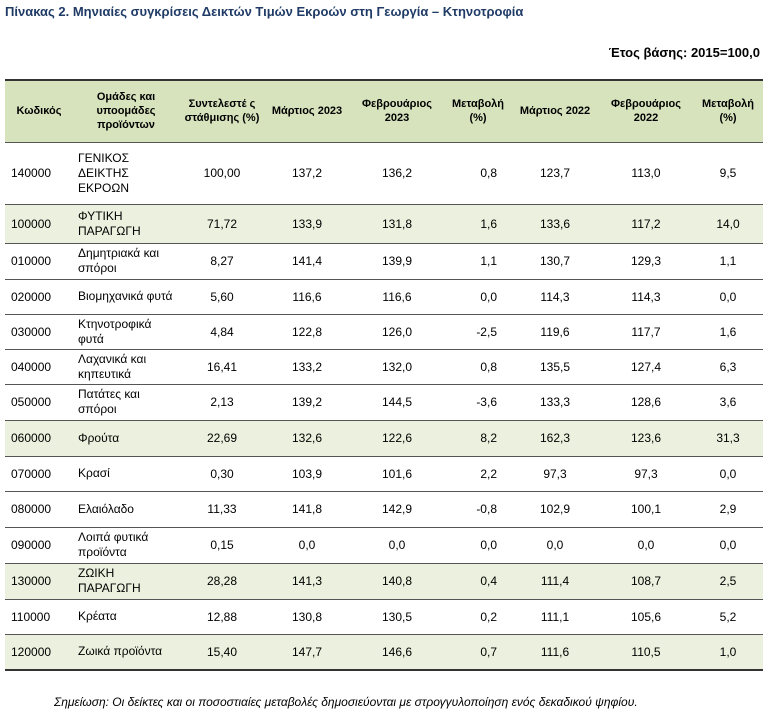 This screenshot has width=768, height=713. What do you see at coordinates (39, 652) in the screenshot?
I see `row-code: 120000` at bounding box center [39, 652].